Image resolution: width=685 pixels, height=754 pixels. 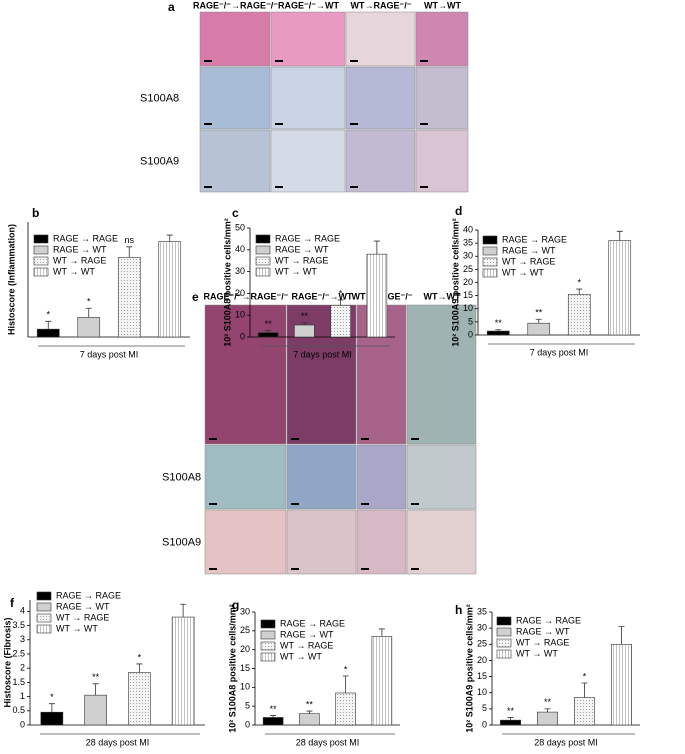 What do you see at coordinates (22, 668) in the screenshot?
I see `y-tick-label: 2` at bounding box center [22, 668].